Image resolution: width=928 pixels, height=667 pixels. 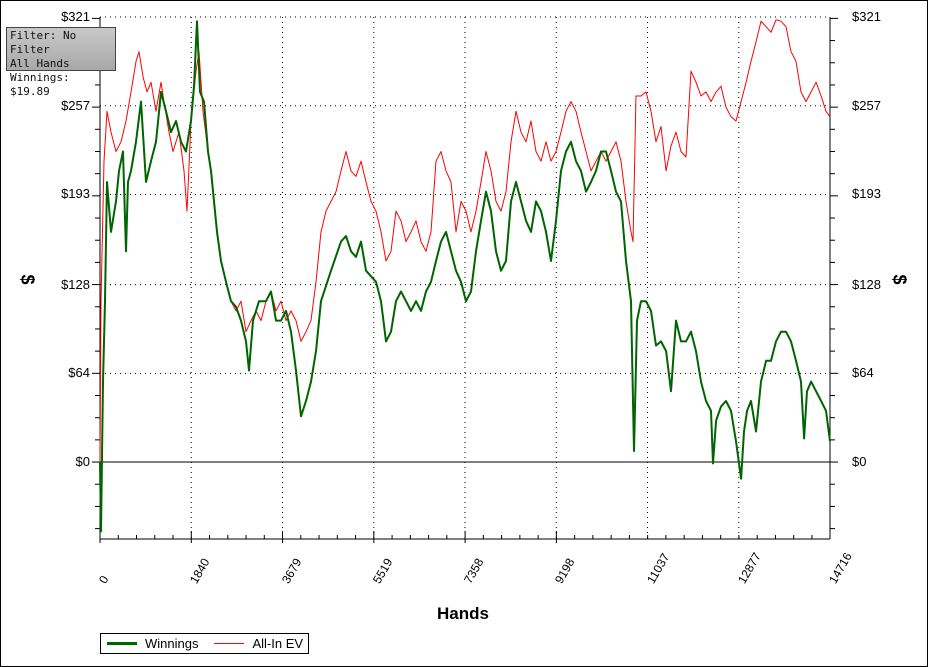 I want to click on legend-ev-label: All-In EV, so click(x=278, y=643).